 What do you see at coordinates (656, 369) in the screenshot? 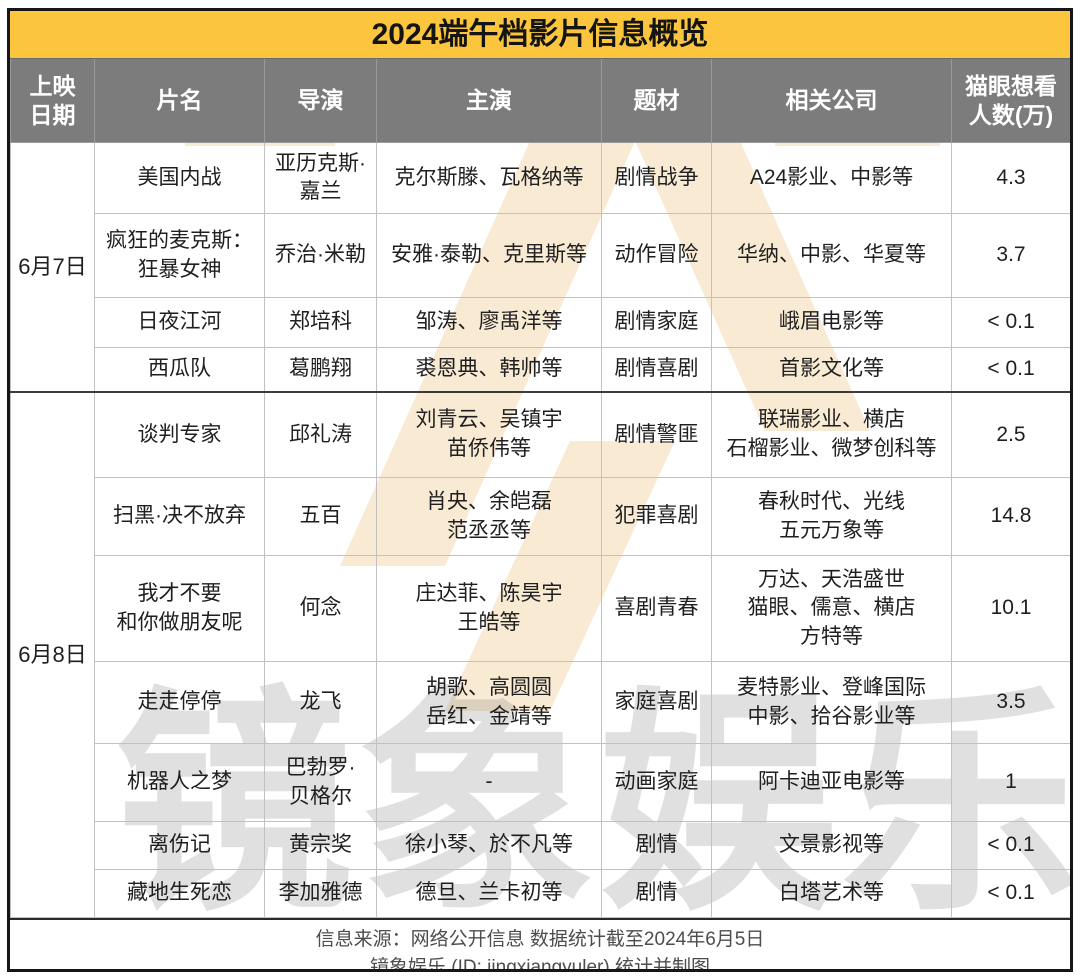
I see `film-genre: 剧情喜剧` at bounding box center [656, 369].